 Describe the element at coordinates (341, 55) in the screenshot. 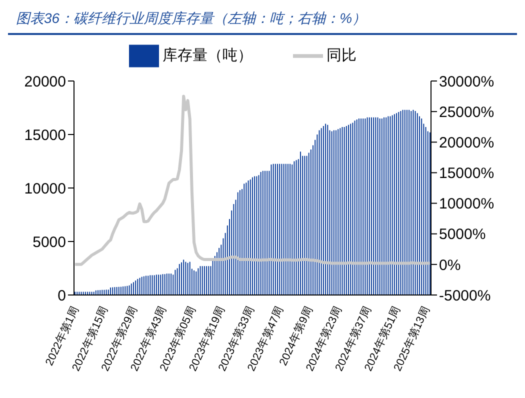

I see `legend-label: 同比` at that location.